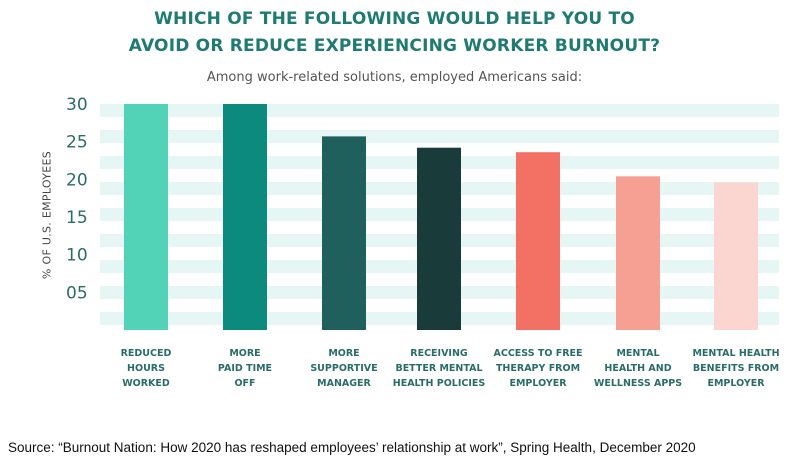 This screenshot has height=465, width=789. I want to click on category-label: PAID TIME, so click(245, 368).